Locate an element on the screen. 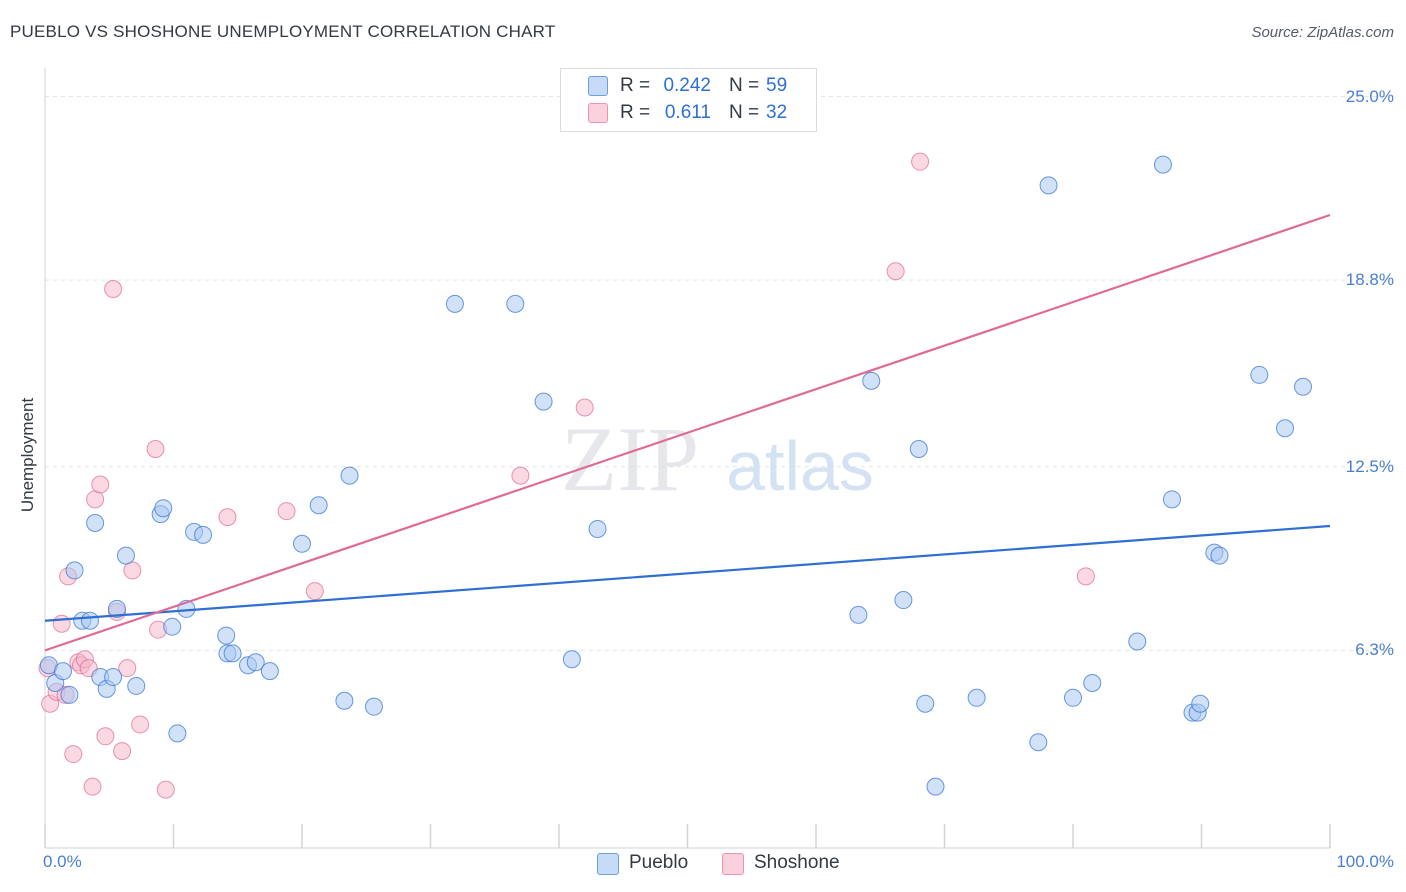  shoshone-legend-swatch is located at coordinates (733, 864).